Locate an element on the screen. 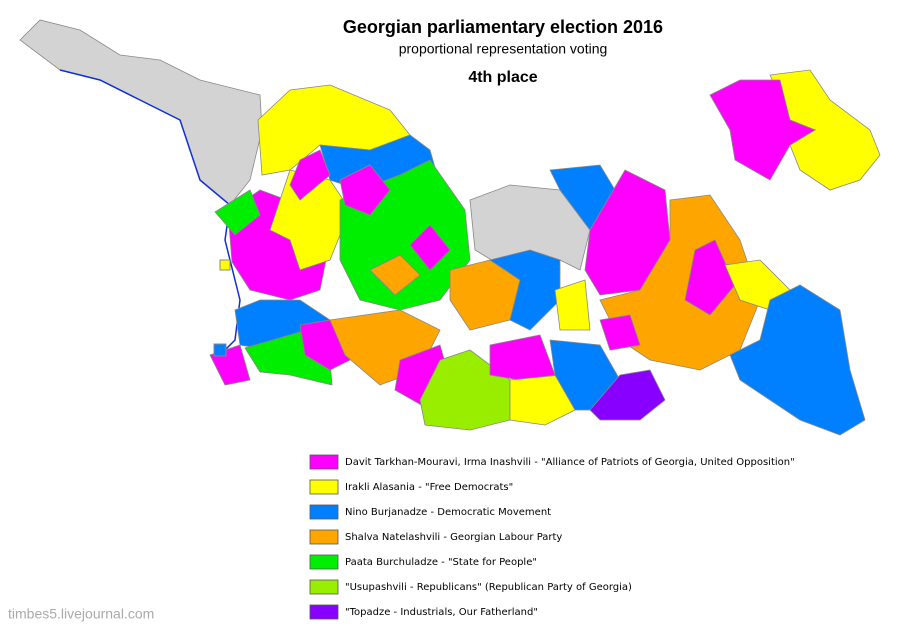 This screenshot has width=900, height=630. legend-label: Irakli Alasania - "Free Democrats" is located at coordinates (429, 487).